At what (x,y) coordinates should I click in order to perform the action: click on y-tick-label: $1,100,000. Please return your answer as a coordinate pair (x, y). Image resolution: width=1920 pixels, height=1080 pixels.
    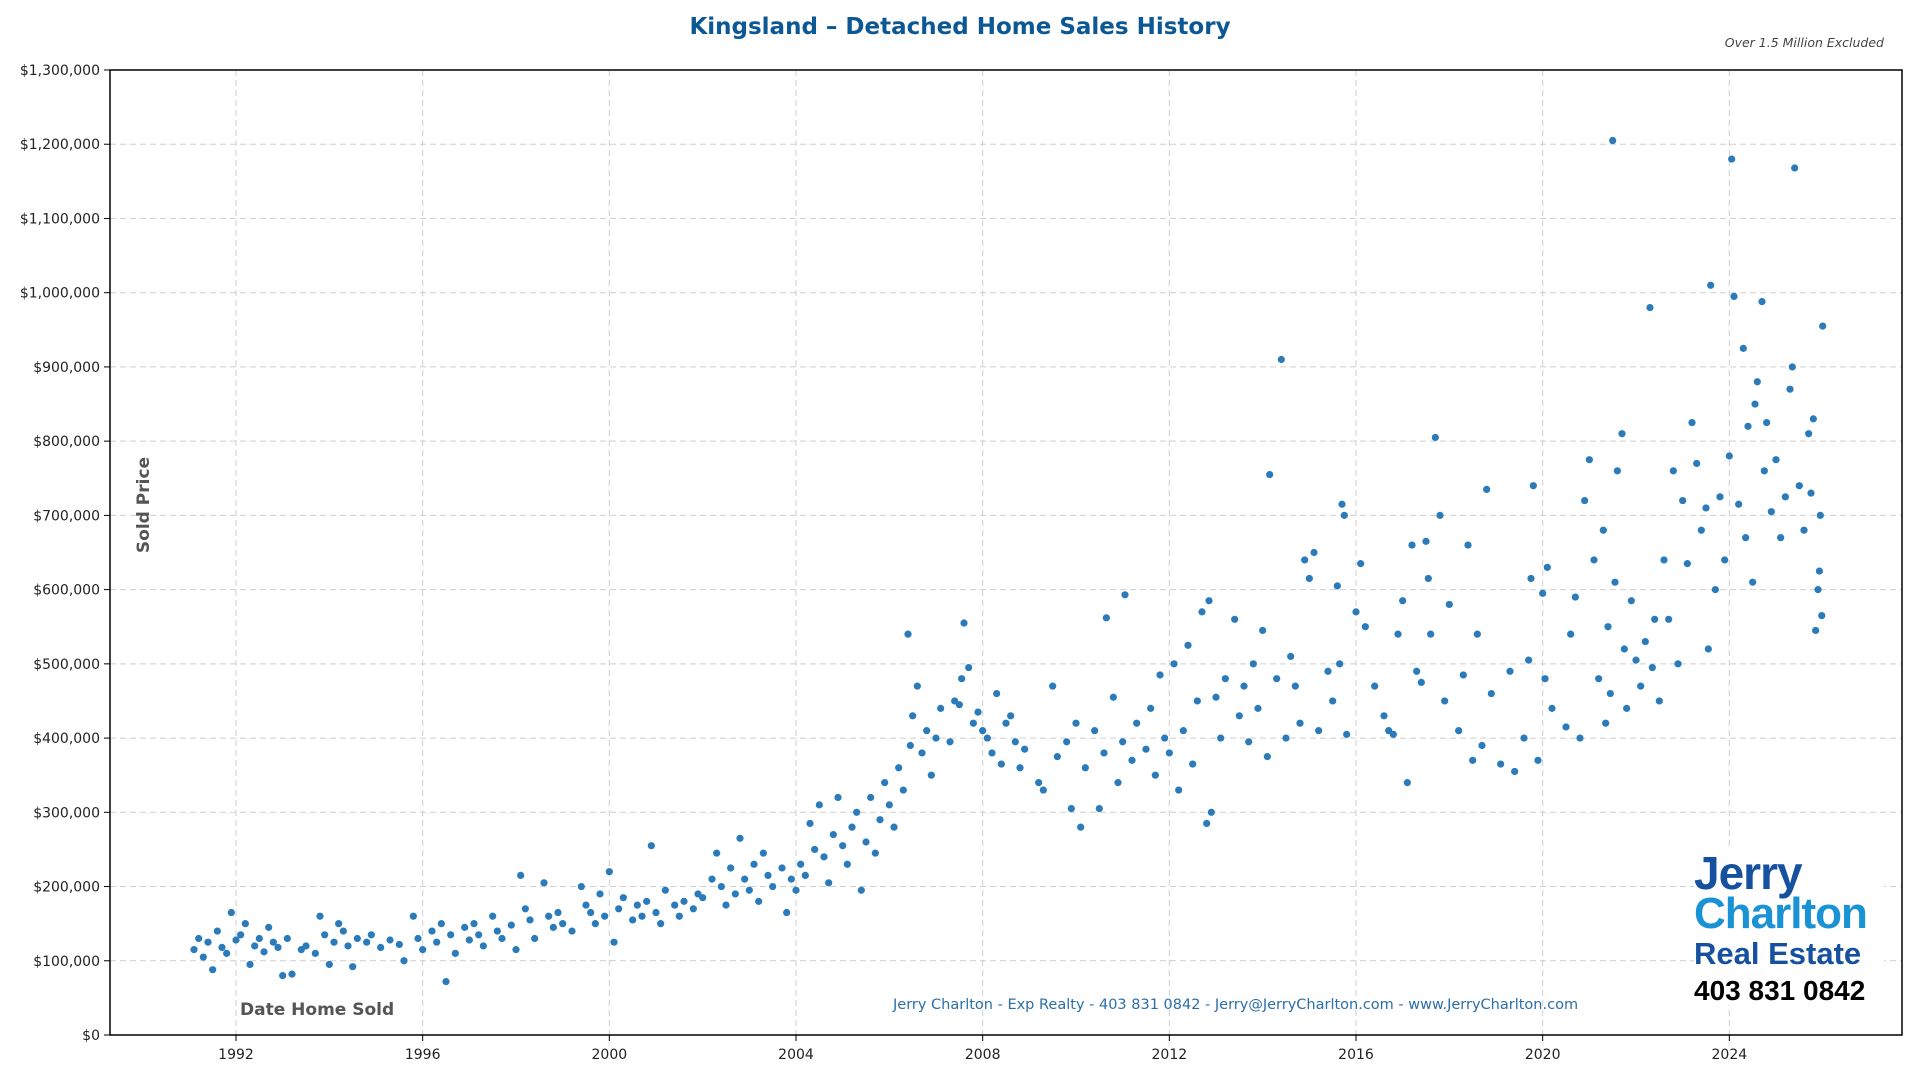
    Looking at the image, I should click on (60, 219).